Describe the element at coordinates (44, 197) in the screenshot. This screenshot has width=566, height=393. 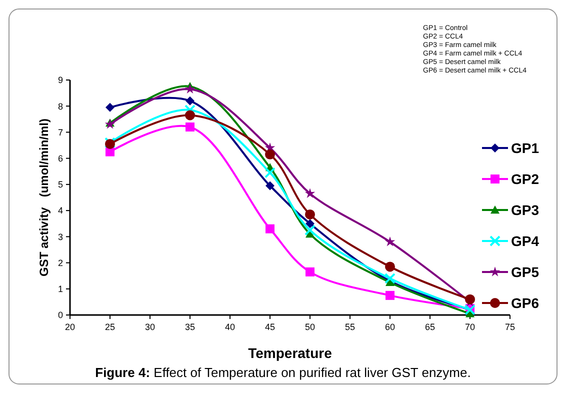
I see `y-axis-title: GST activity (umol/min/ml)` at that location.